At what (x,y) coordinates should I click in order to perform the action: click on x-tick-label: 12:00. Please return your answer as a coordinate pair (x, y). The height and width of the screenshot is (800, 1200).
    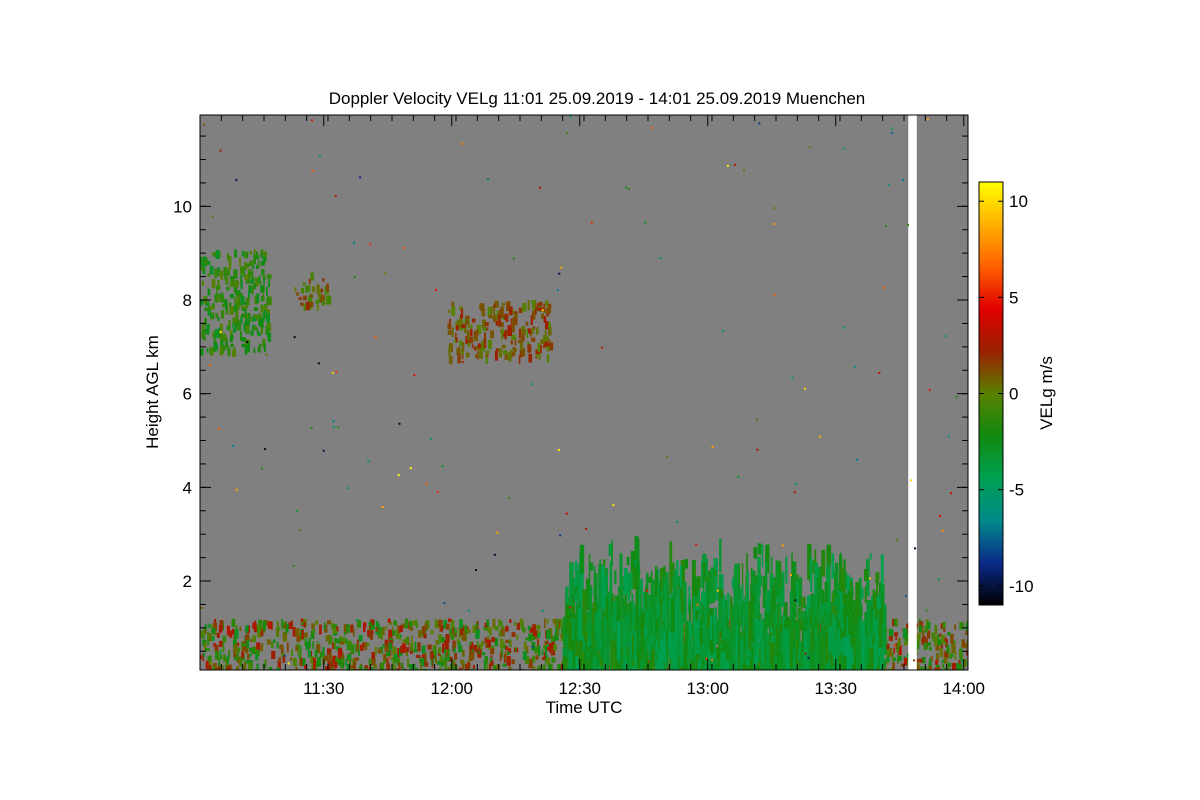
    Looking at the image, I should click on (451, 688).